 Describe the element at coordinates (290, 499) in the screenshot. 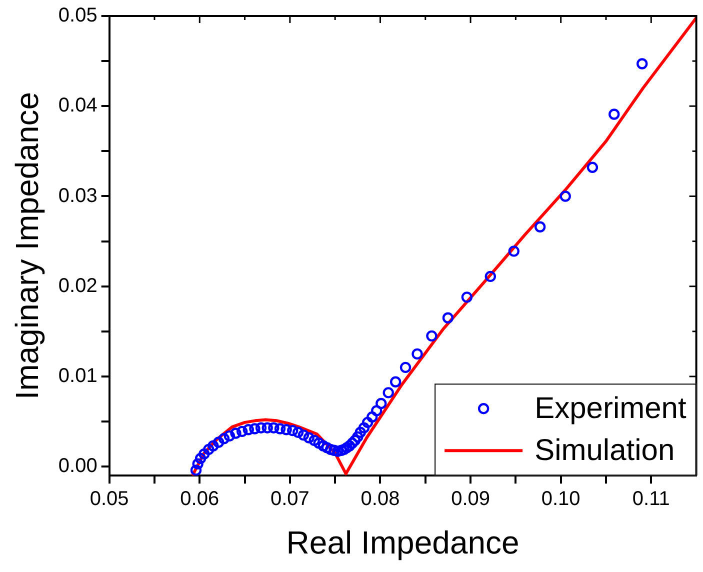

I see `x-tick-label: 0.07` at that location.